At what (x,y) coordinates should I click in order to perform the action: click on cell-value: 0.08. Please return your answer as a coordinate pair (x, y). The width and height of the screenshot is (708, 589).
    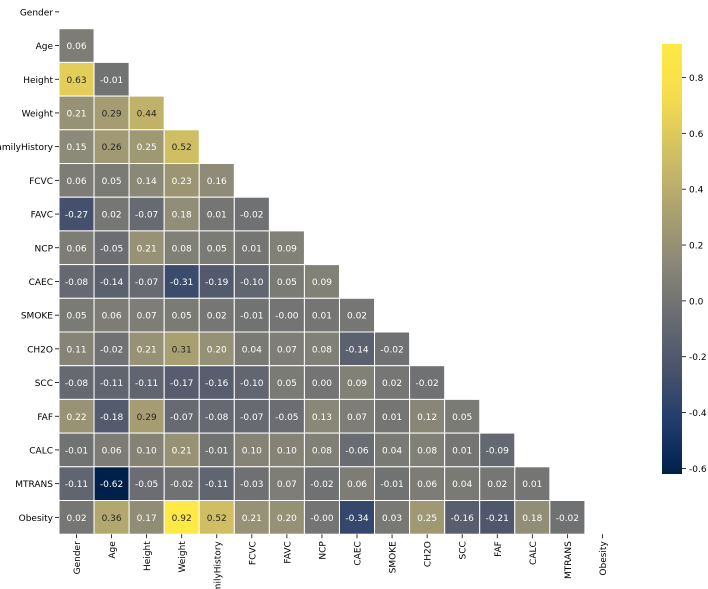
    Looking at the image, I should click on (322, 451).